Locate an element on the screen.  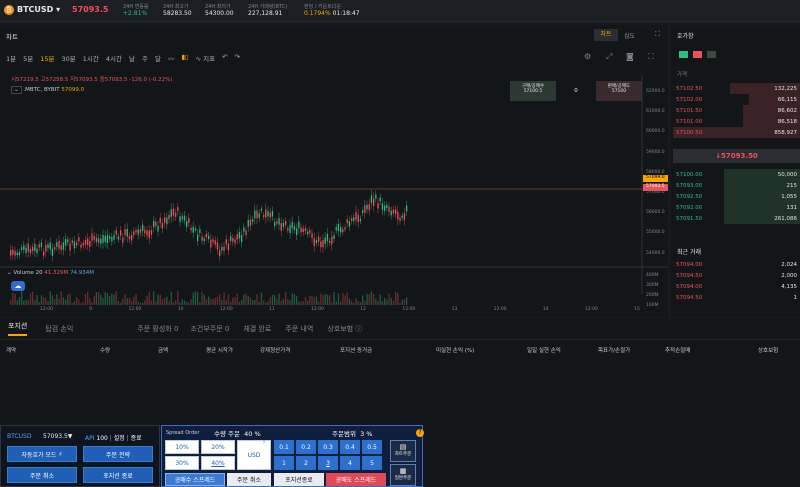
range-04-button: 0.4 is located at coordinates (350, 447).